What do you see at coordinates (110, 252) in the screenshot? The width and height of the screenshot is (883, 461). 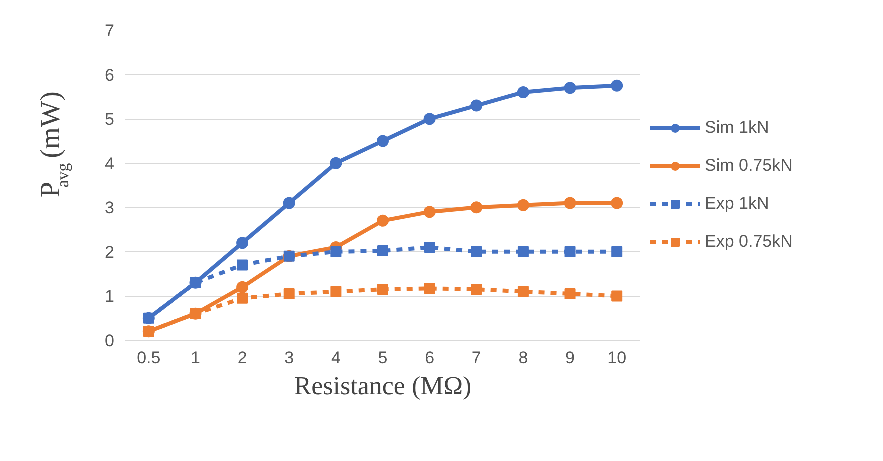 I see `y-tick-label: 2` at bounding box center [110, 252].